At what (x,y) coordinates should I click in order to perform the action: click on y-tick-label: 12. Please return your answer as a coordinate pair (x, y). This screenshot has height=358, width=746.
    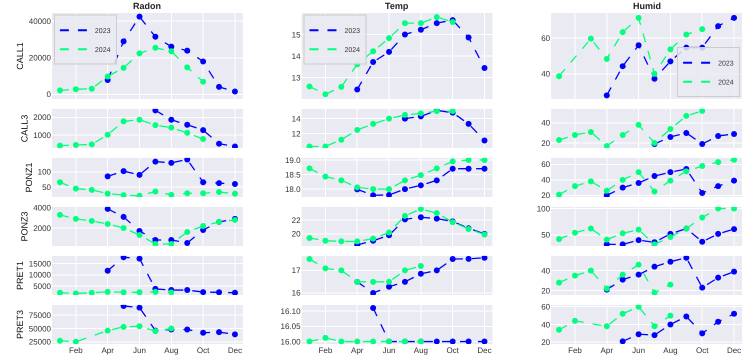
    Looking at the image, I should click on (297, 134).